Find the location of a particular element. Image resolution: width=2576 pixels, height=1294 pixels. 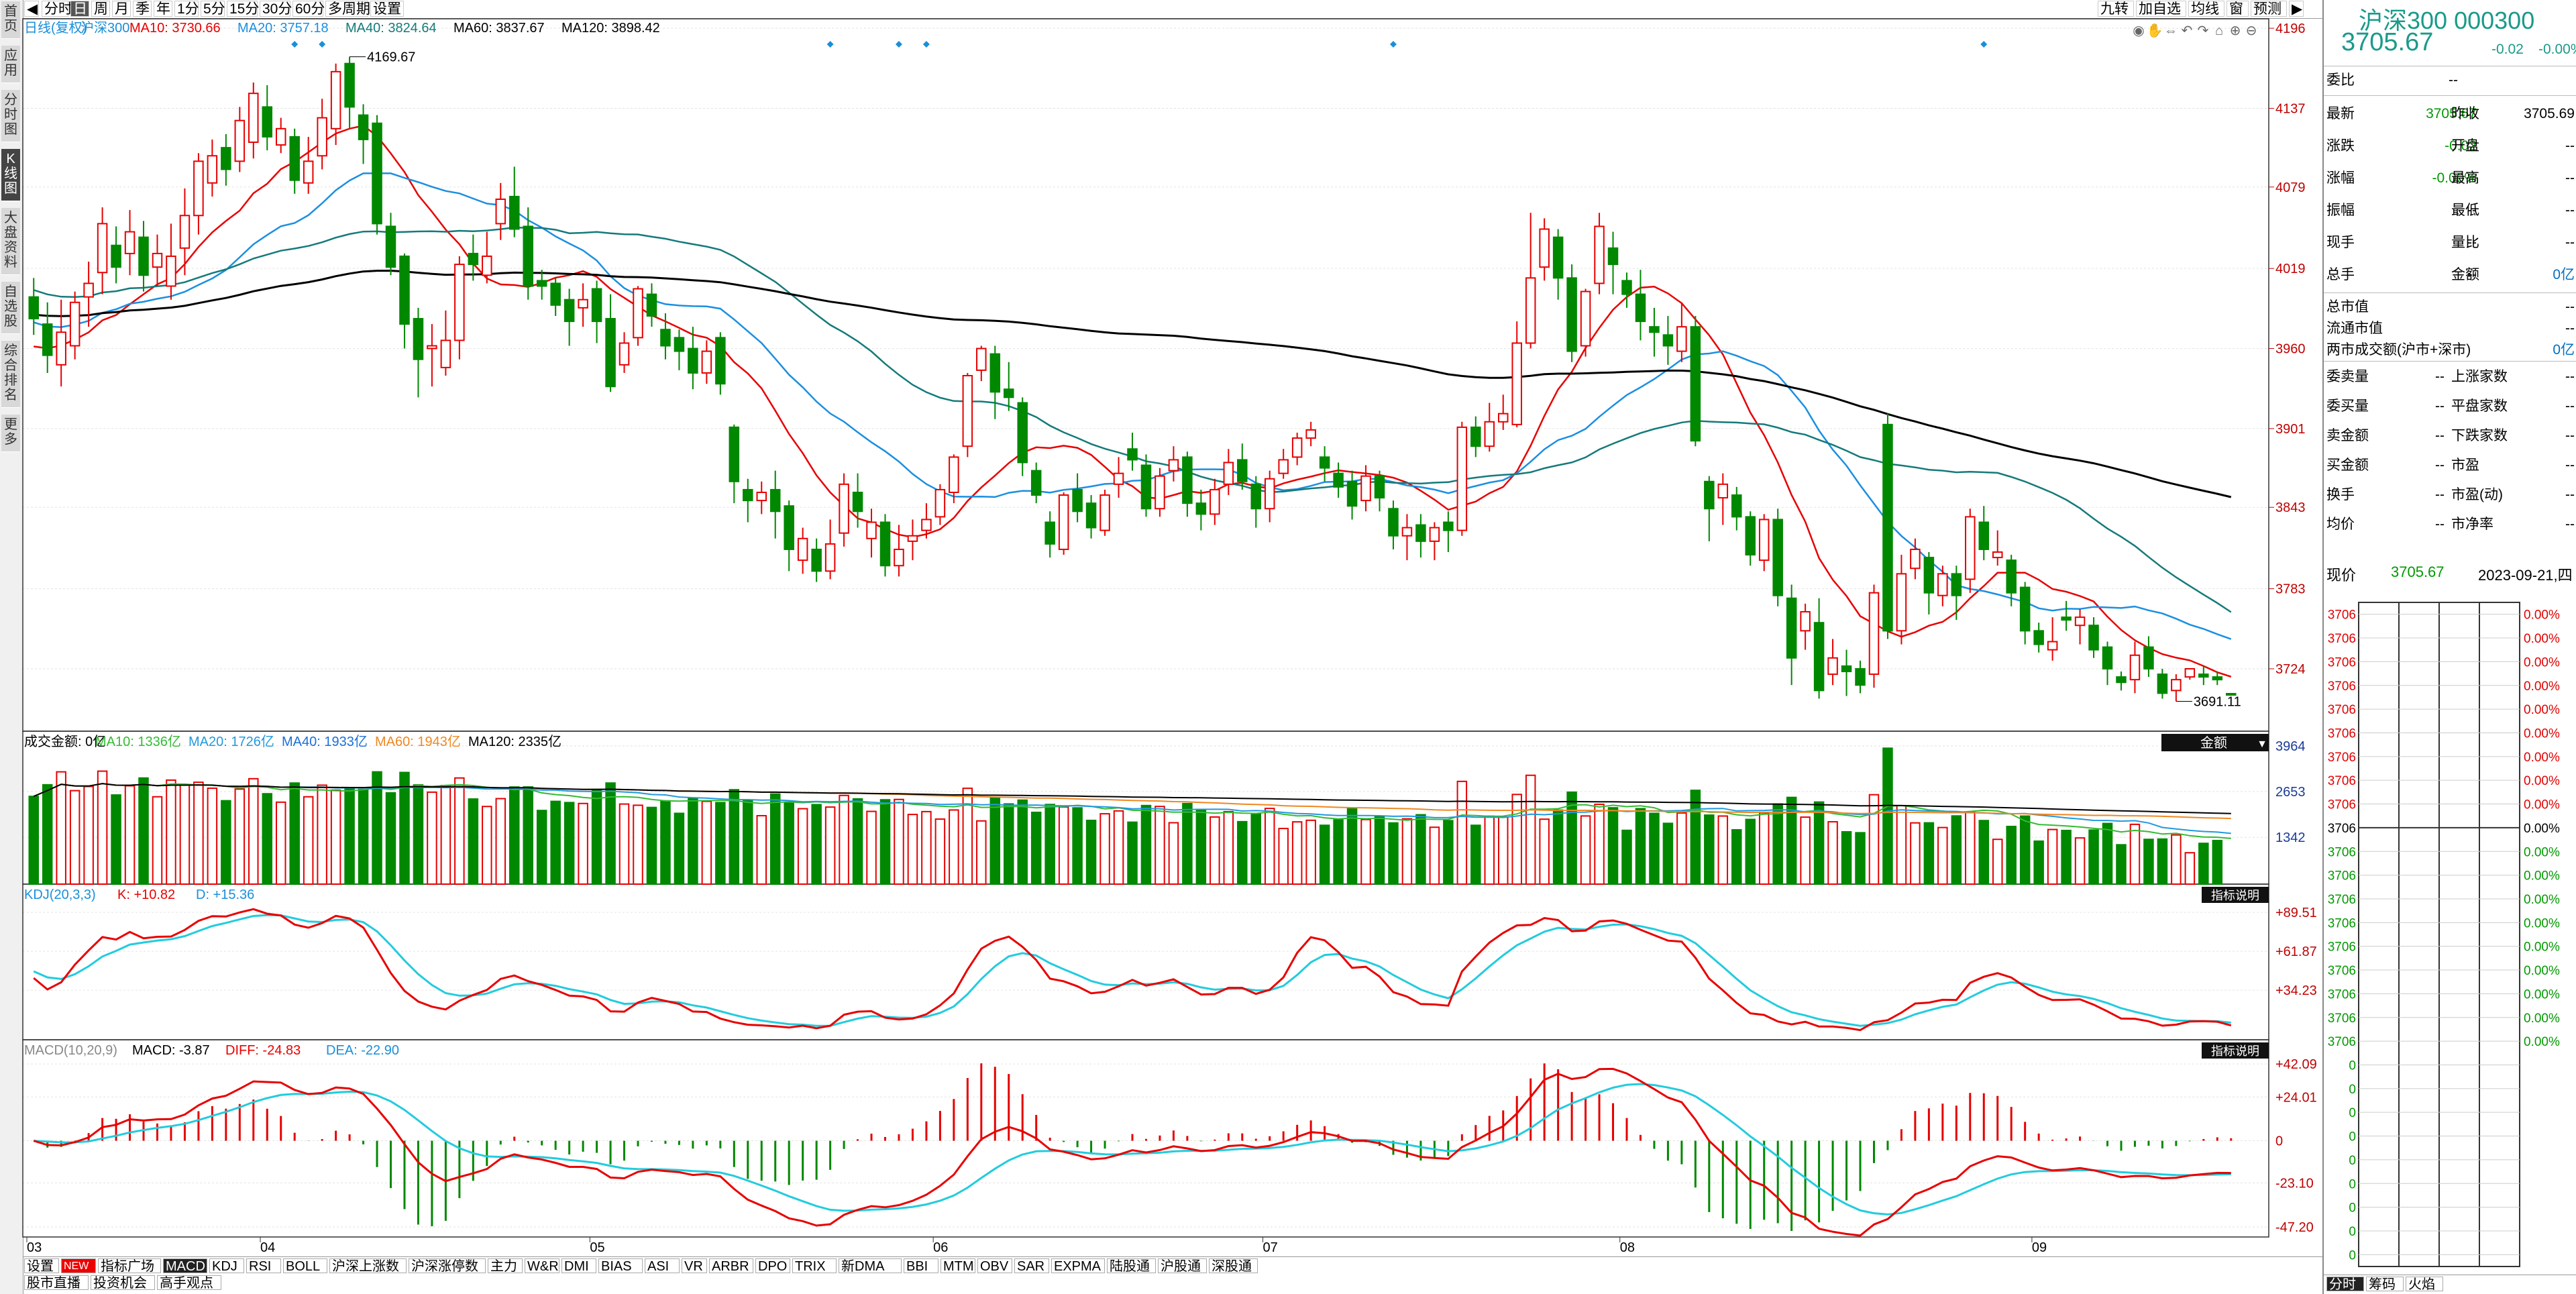

period-tab-1: 日 is located at coordinates (79, 9).